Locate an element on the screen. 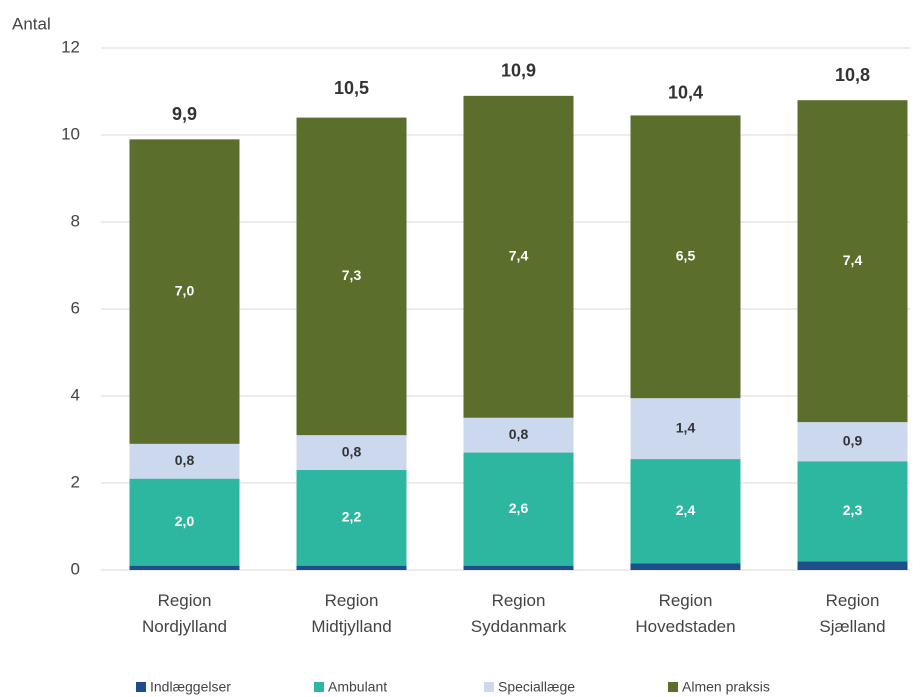 The height and width of the screenshot is (697, 921). data-label: 7,3 is located at coordinates (352, 275).